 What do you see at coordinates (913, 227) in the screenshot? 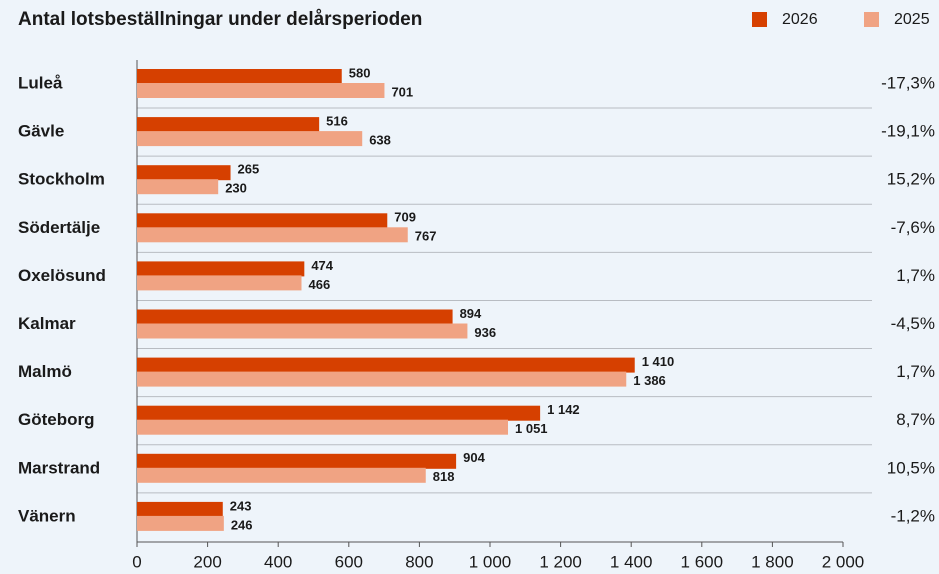
I see `change-label: -7,6%` at bounding box center [913, 227].